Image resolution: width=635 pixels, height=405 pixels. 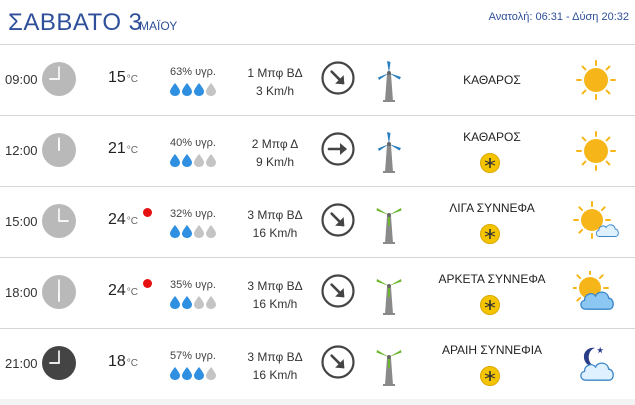 What do you see at coordinates (275, 153) in the screenshot?
I see `wind-info: 2 Μπφ Δ 9 Km/h` at bounding box center [275, 153].